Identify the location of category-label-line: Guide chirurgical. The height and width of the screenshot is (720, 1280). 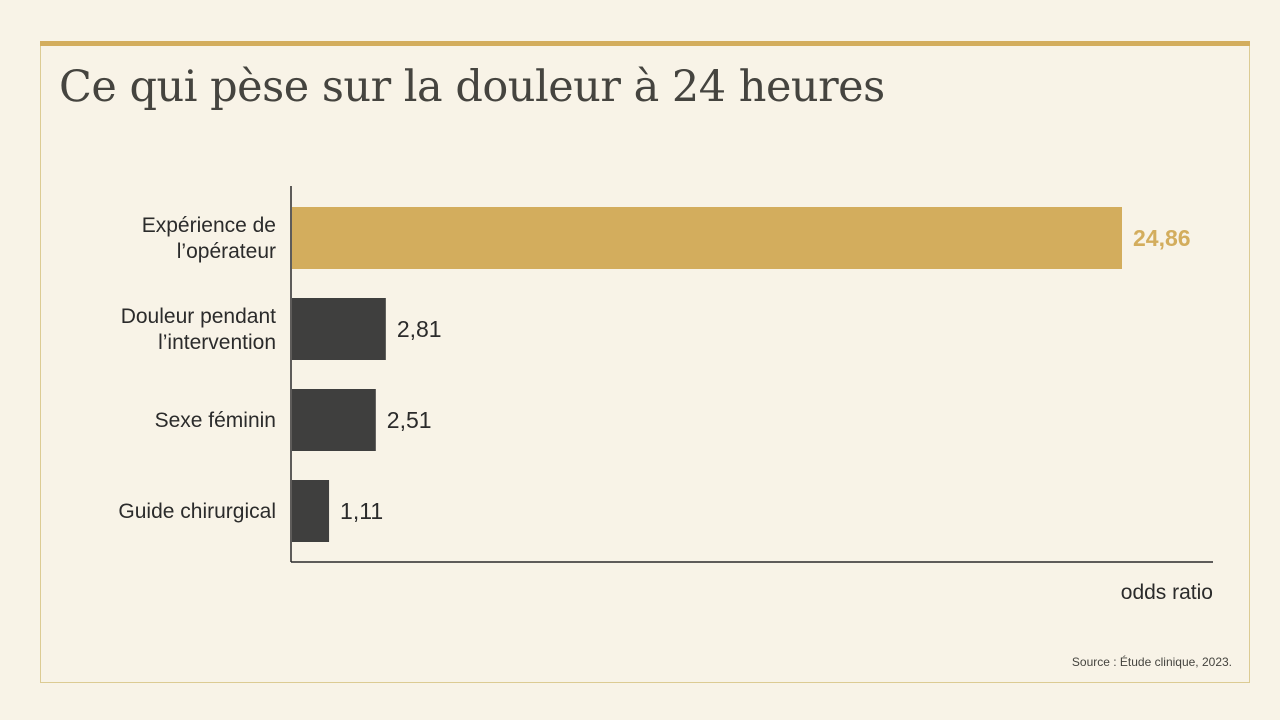
(197, 511).